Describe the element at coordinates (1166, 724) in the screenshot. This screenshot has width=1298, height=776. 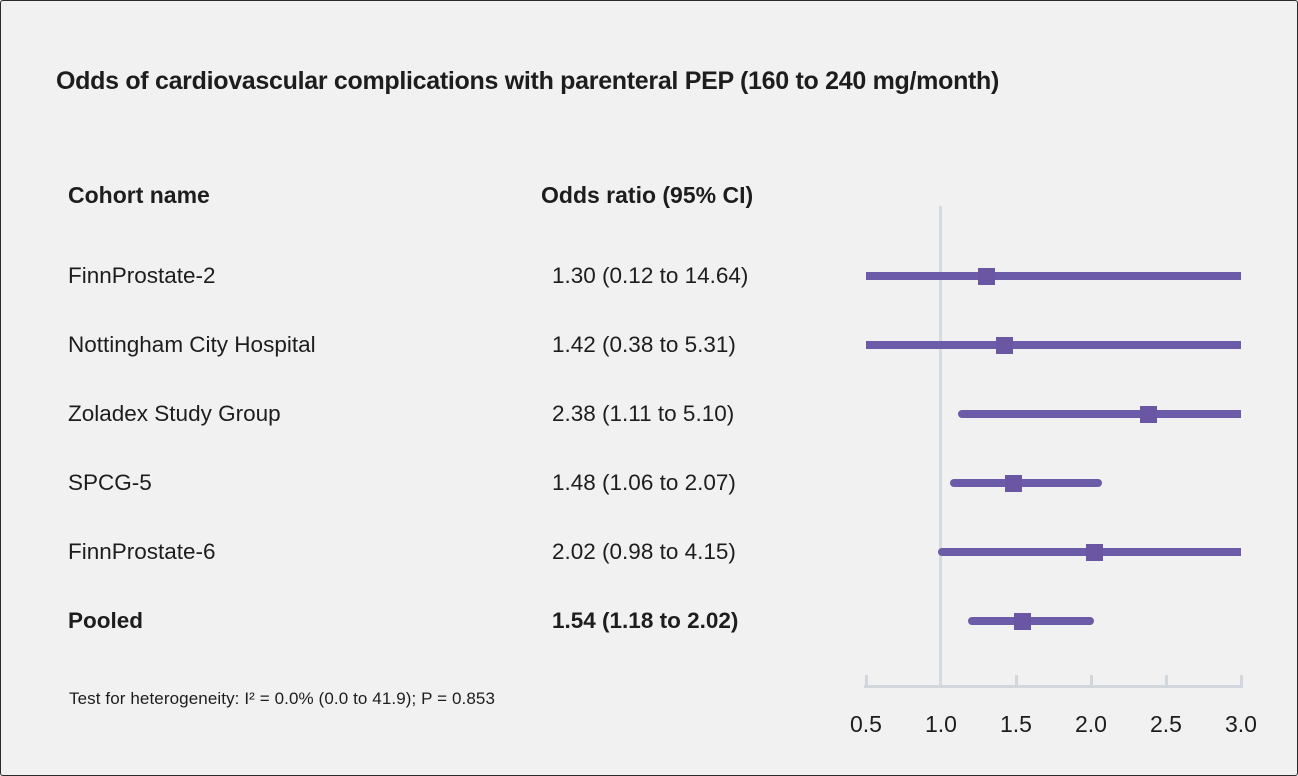
I see `axis-tick-label: 2.5` at that location.